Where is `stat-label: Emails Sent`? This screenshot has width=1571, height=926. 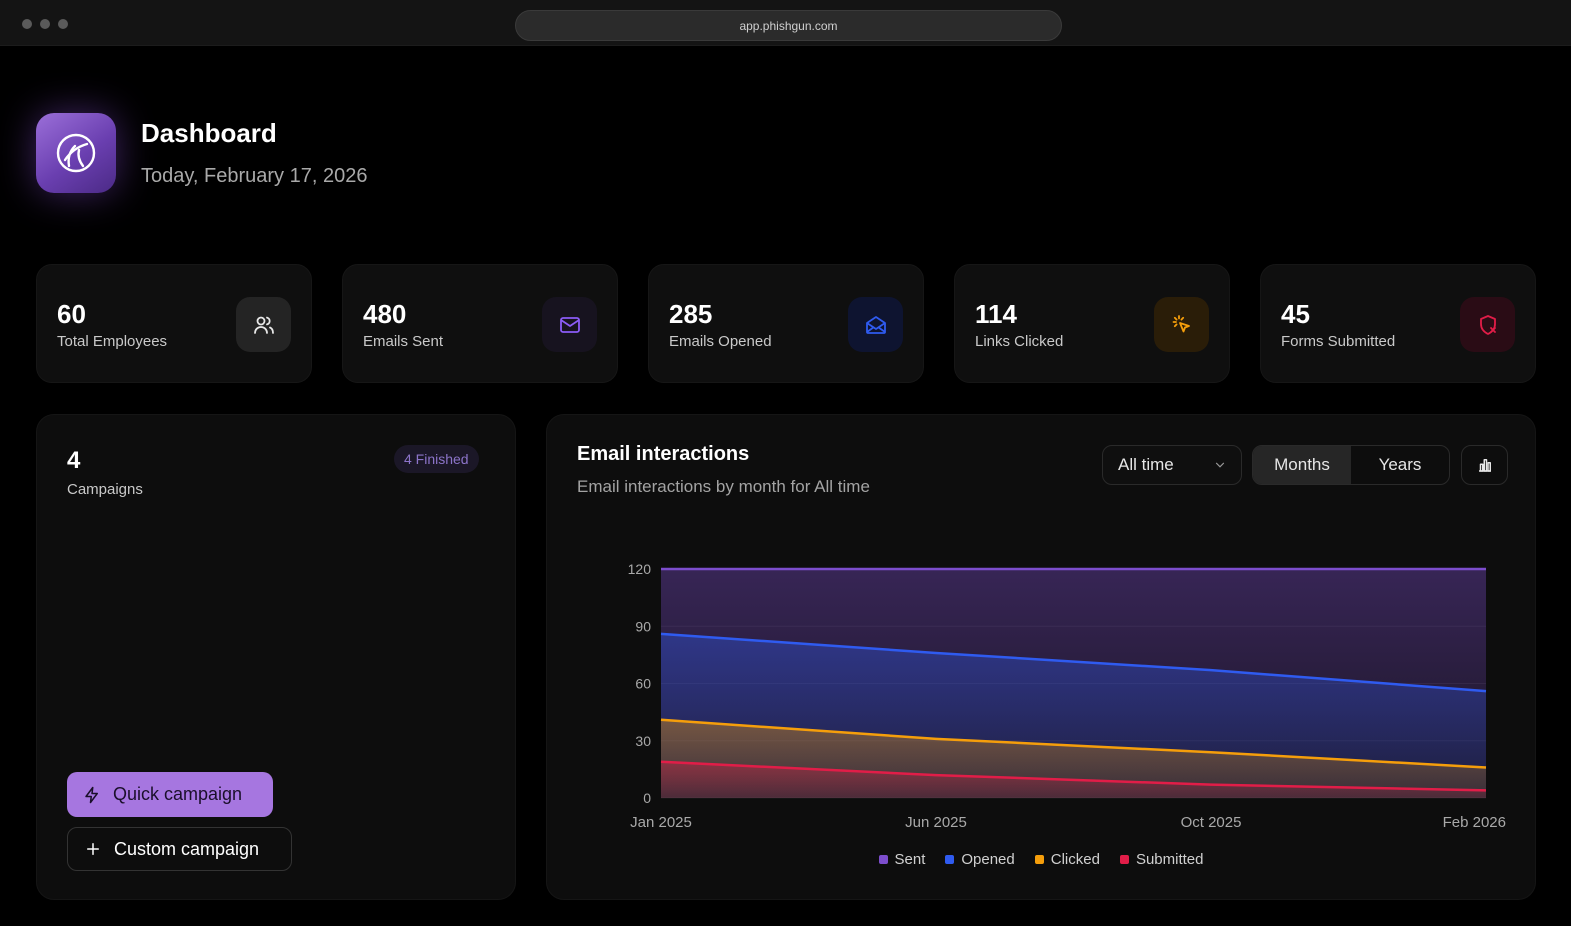 stat-label: Emails Sent is located at coordinates (403, 341).